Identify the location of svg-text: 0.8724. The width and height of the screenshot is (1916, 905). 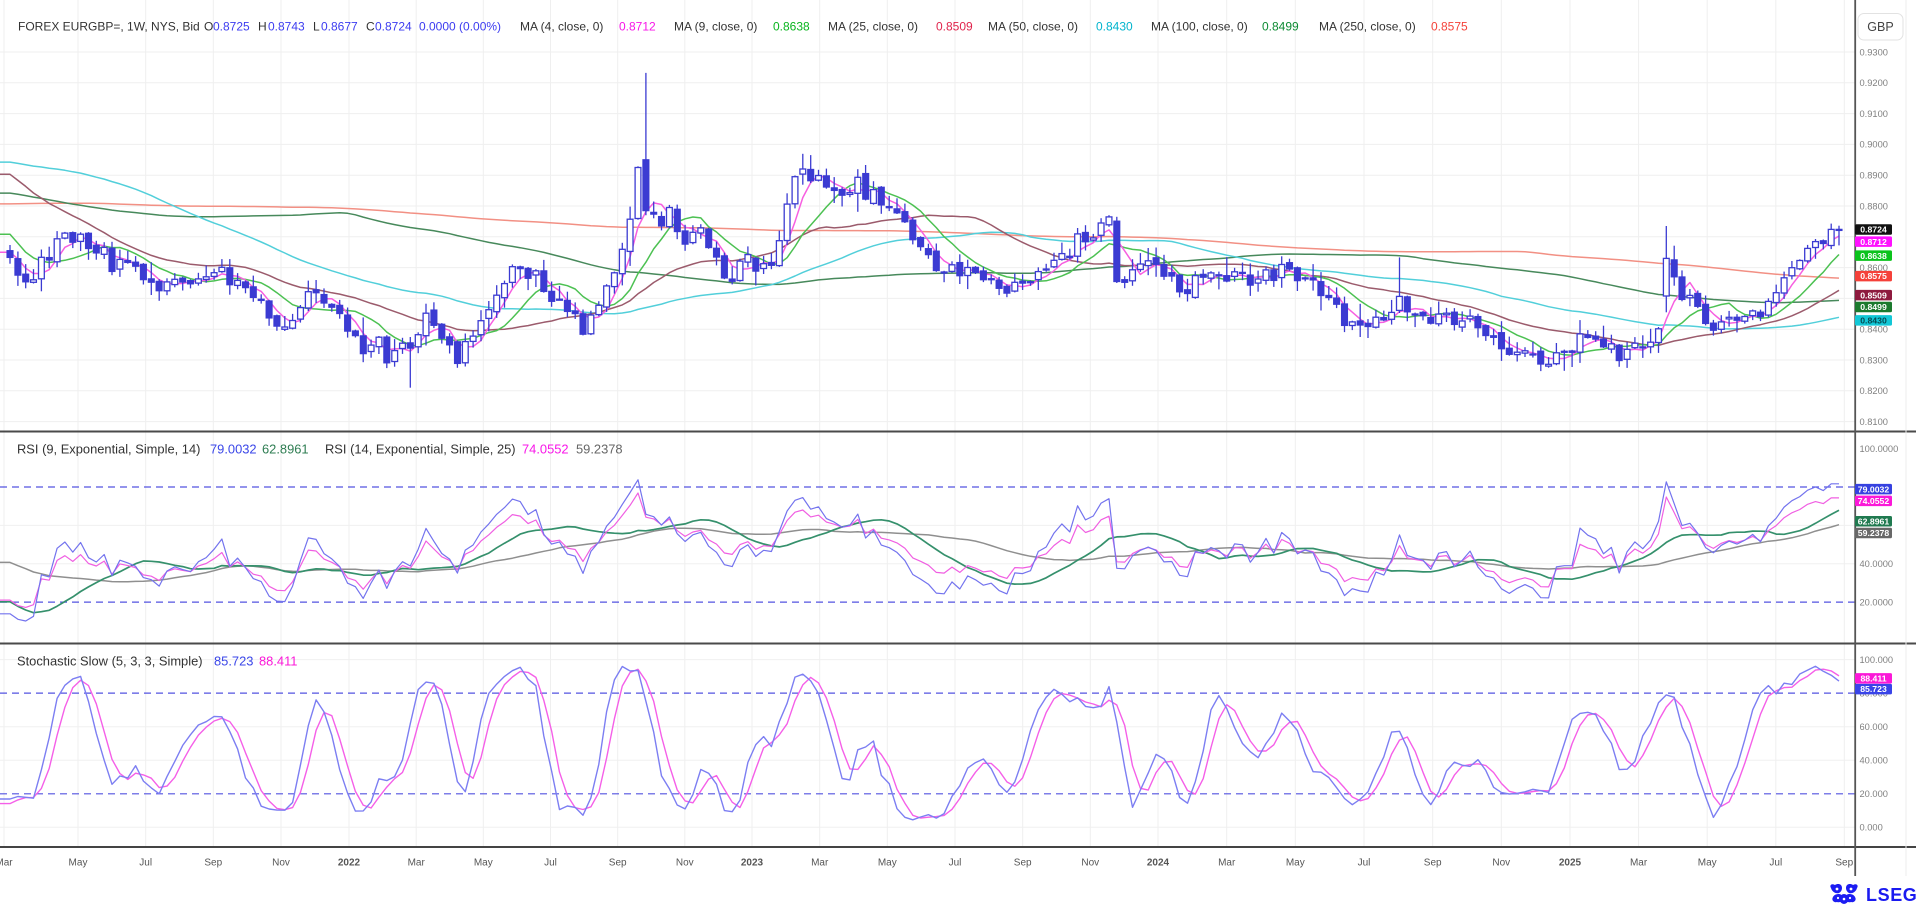
(1873, 230).